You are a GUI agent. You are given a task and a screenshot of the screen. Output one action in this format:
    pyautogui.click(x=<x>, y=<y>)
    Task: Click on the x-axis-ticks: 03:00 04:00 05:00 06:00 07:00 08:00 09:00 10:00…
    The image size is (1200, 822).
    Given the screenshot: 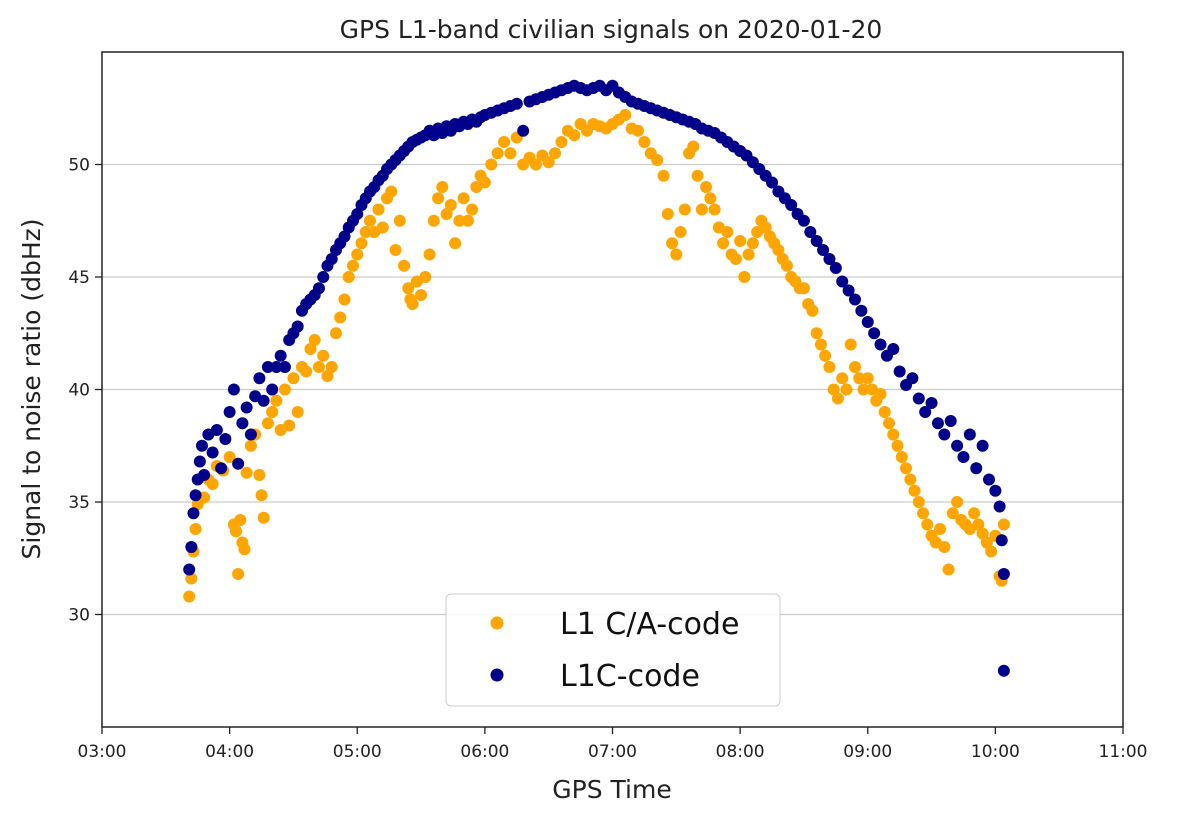 What is the action you would take?
    pyautogui.click(x=613, y=744)
    